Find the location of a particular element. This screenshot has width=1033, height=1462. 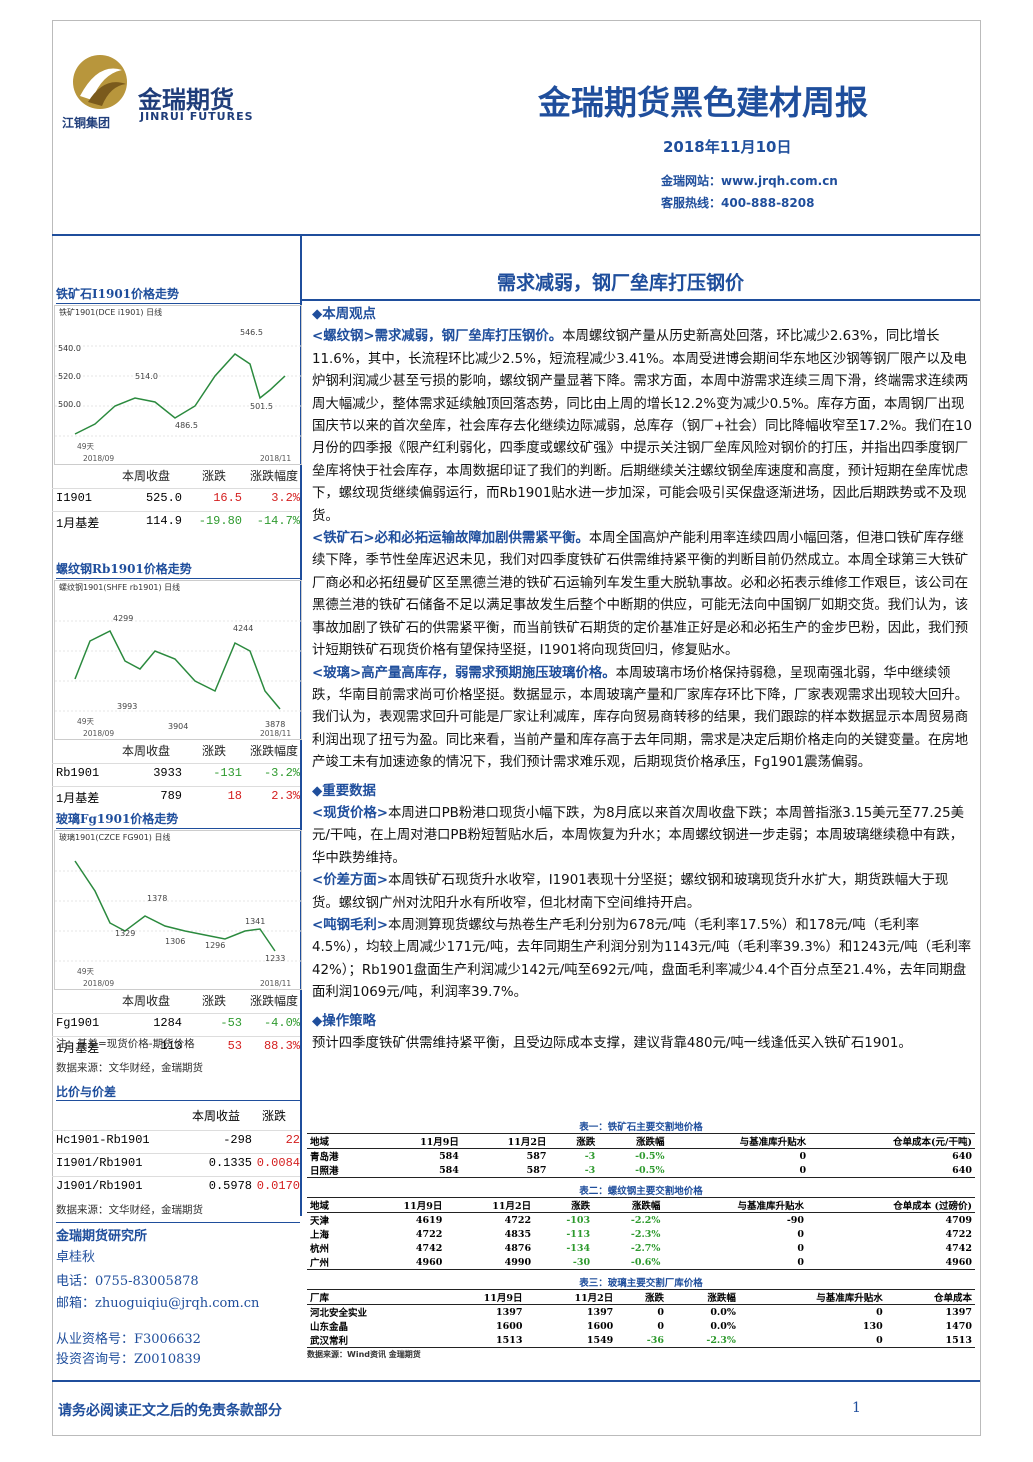

table-cell: -298 is located at coordinates (237, 1140).